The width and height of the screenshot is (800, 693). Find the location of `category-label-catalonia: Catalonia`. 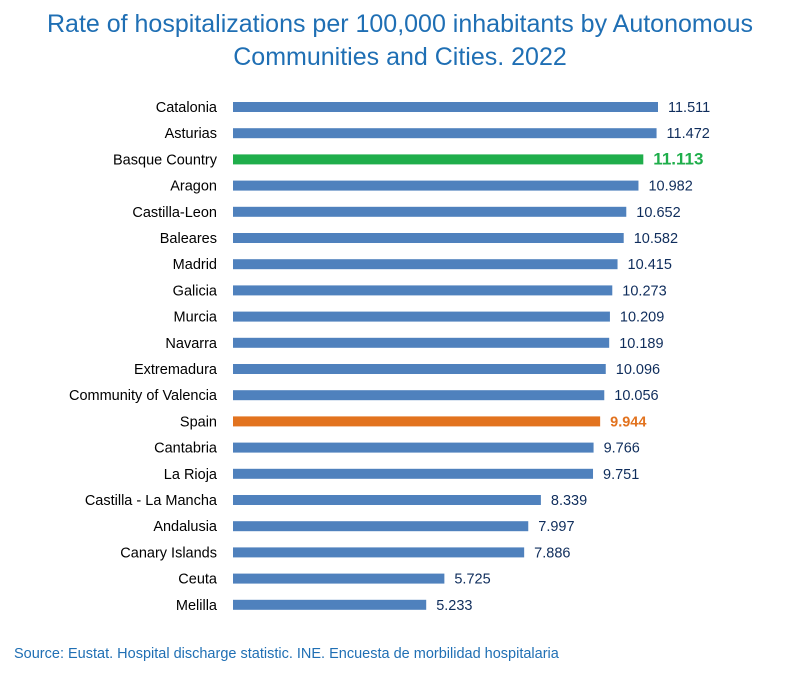

category-label-catalonia: Catalonia is located at coordinates (187, 108).